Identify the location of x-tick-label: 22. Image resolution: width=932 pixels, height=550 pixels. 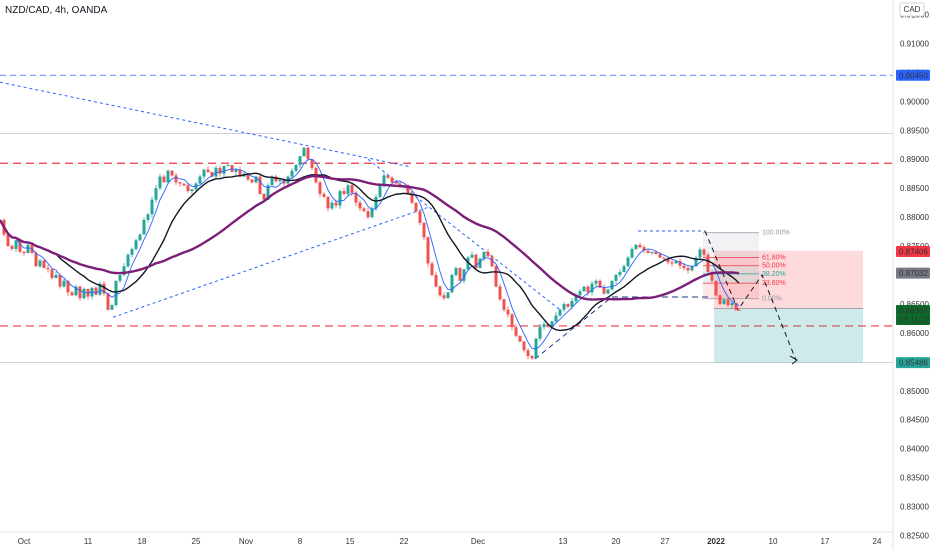
(404, 541).